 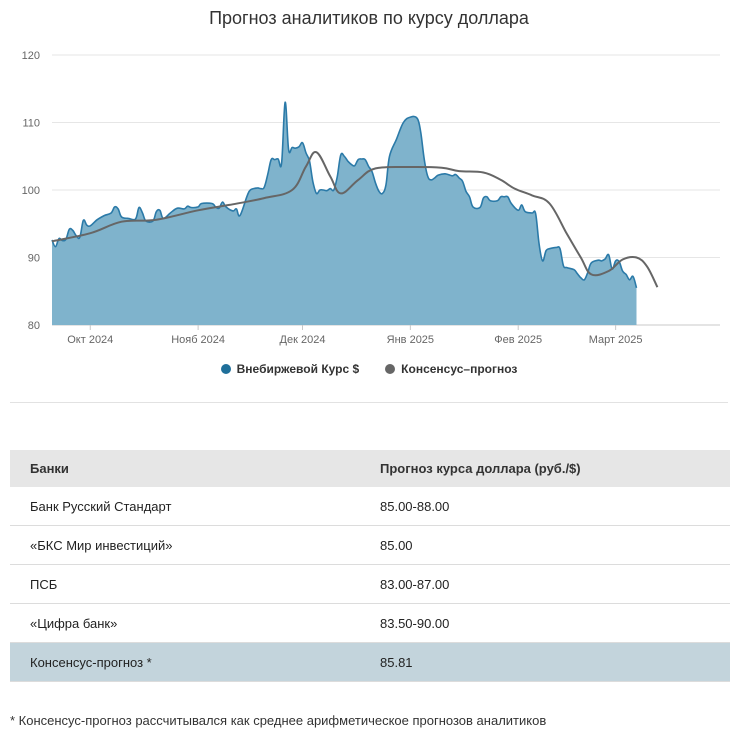 What do you see at coordinates (185, 662) in the screenshot?
I see `table-cell-consensus-label: Консенсус-прогноз *` at bounding box center [185, 662].